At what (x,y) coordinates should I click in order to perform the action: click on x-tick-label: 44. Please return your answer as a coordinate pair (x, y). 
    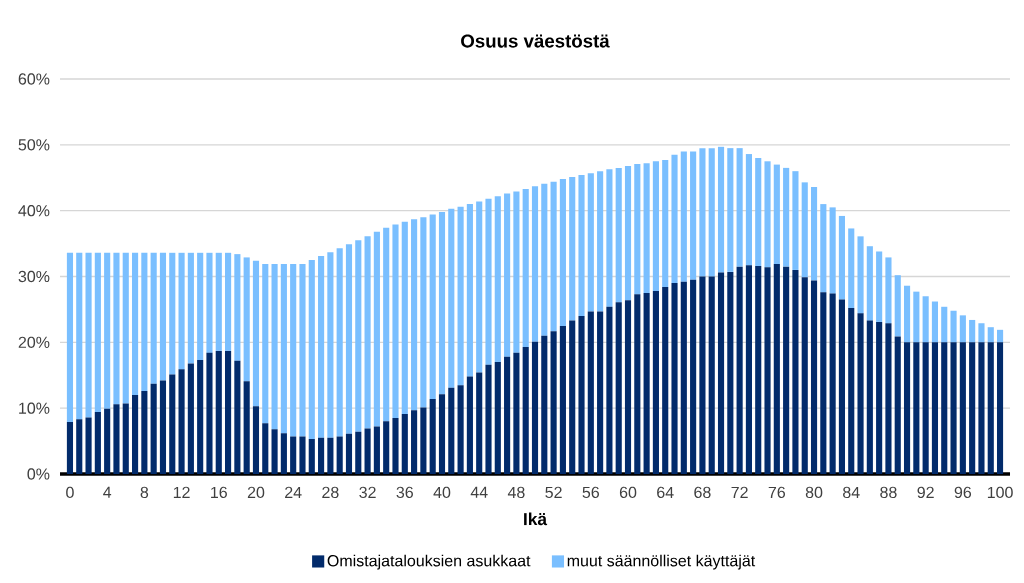
    Looking at the image, I should click on (479, 492).